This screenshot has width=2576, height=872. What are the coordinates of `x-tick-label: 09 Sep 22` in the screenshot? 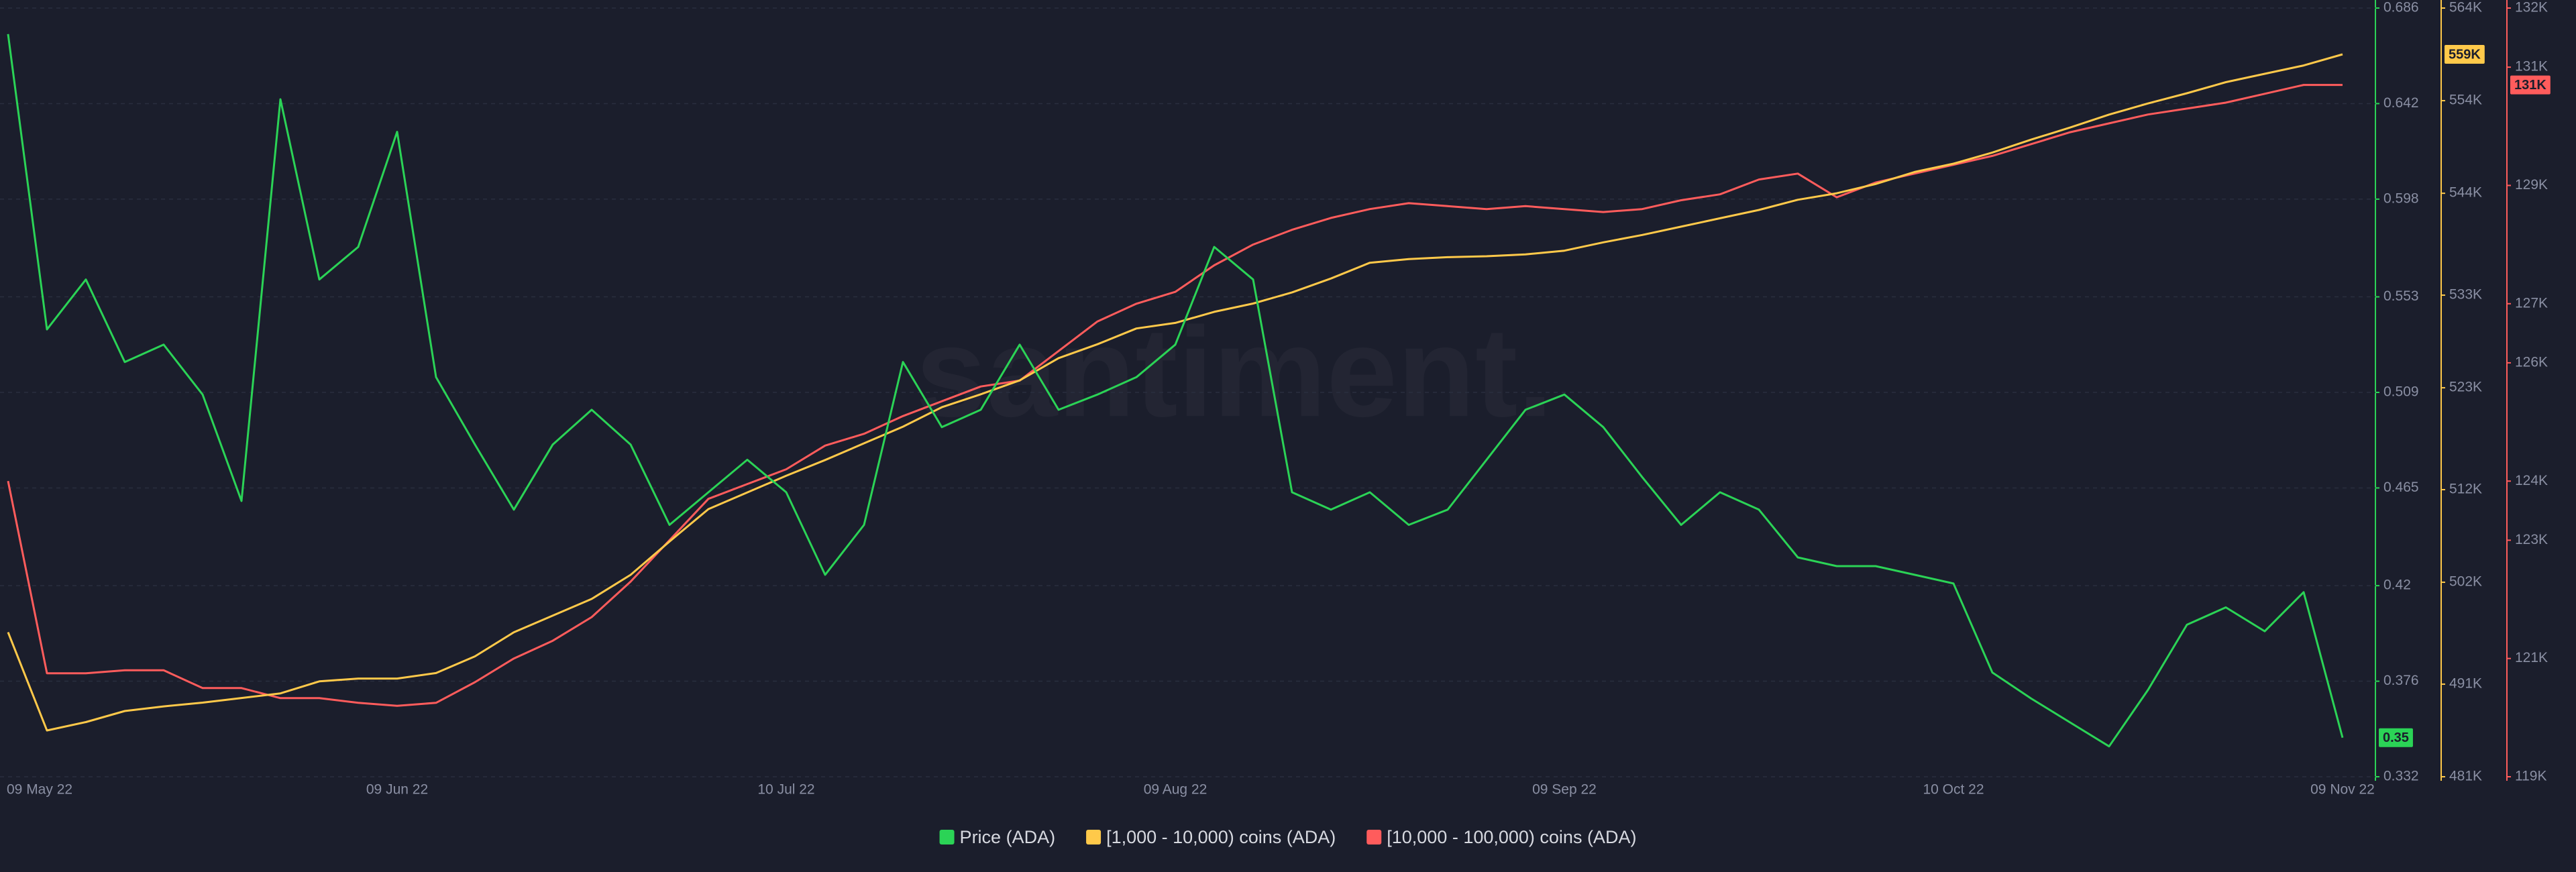 It's located at (1564, 790).